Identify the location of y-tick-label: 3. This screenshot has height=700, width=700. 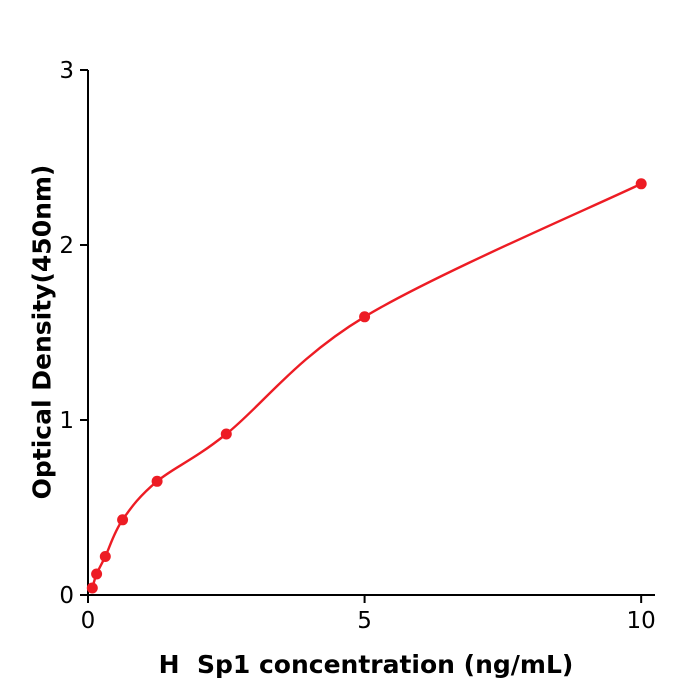
(66, 71).